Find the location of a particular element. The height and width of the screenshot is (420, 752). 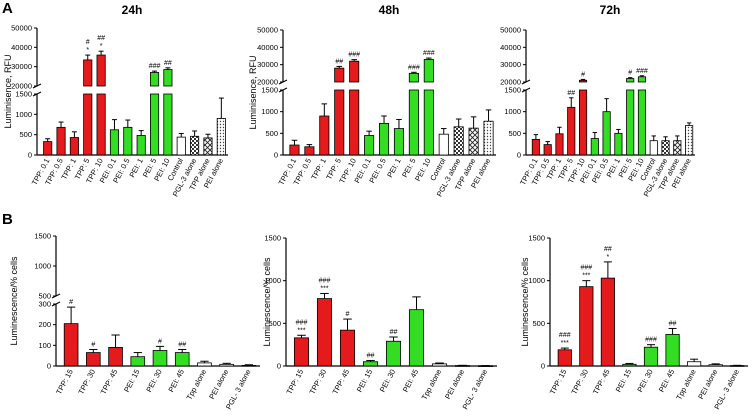

y-tick-label: 300 is located at coordinates (44, 304).